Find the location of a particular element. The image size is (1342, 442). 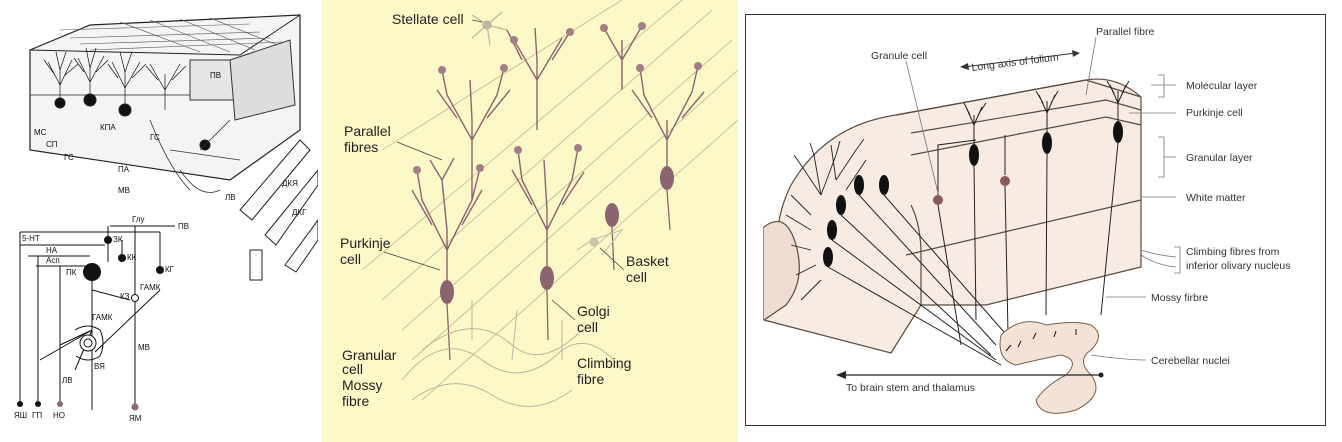

basket-cell is located at coordinates (600, 242).